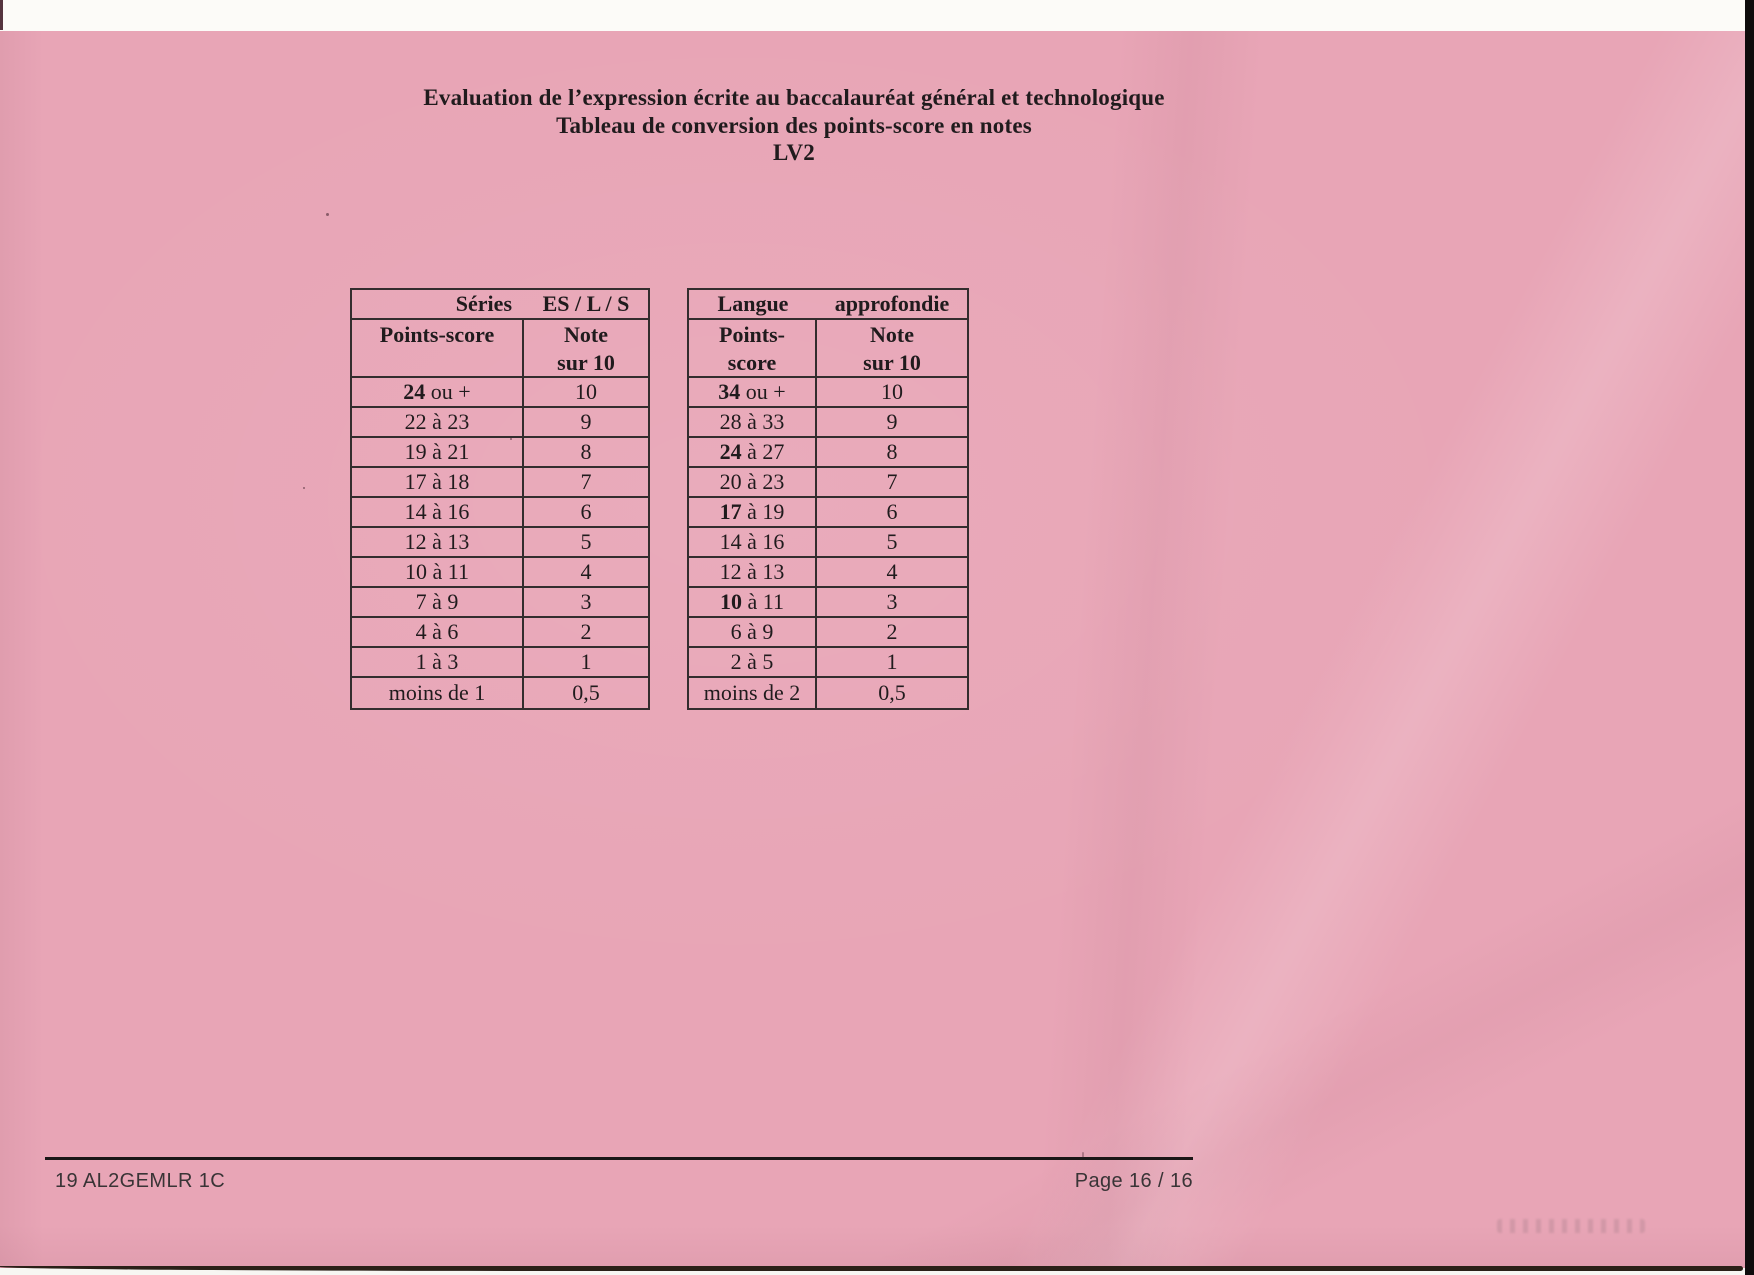 This screenshot has width=1754, height=1275. Describe the element at coordinates (828, 573) in the screenshot. I see `table-row: 12 à 13 4` at that location.